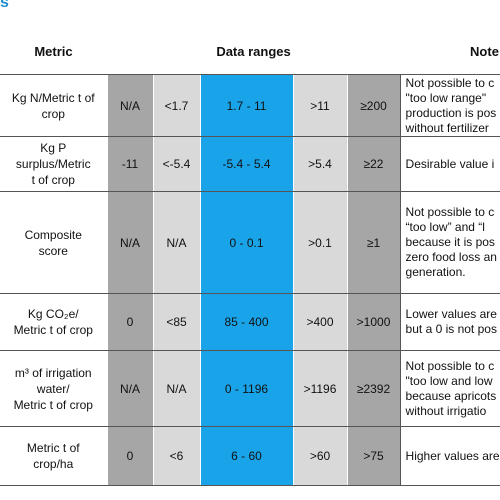 This screenshot has height=500, width=500. I want to click on notes-cell: Lower values are but a 0 is not pos, so click(449, 322).